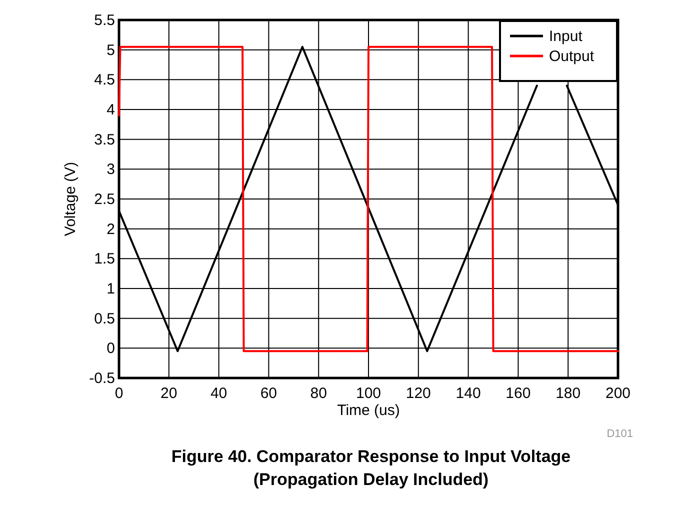  Describe the element at coordinates (572, 56) in the screenshot. I see `legend-label: Output` at that location.